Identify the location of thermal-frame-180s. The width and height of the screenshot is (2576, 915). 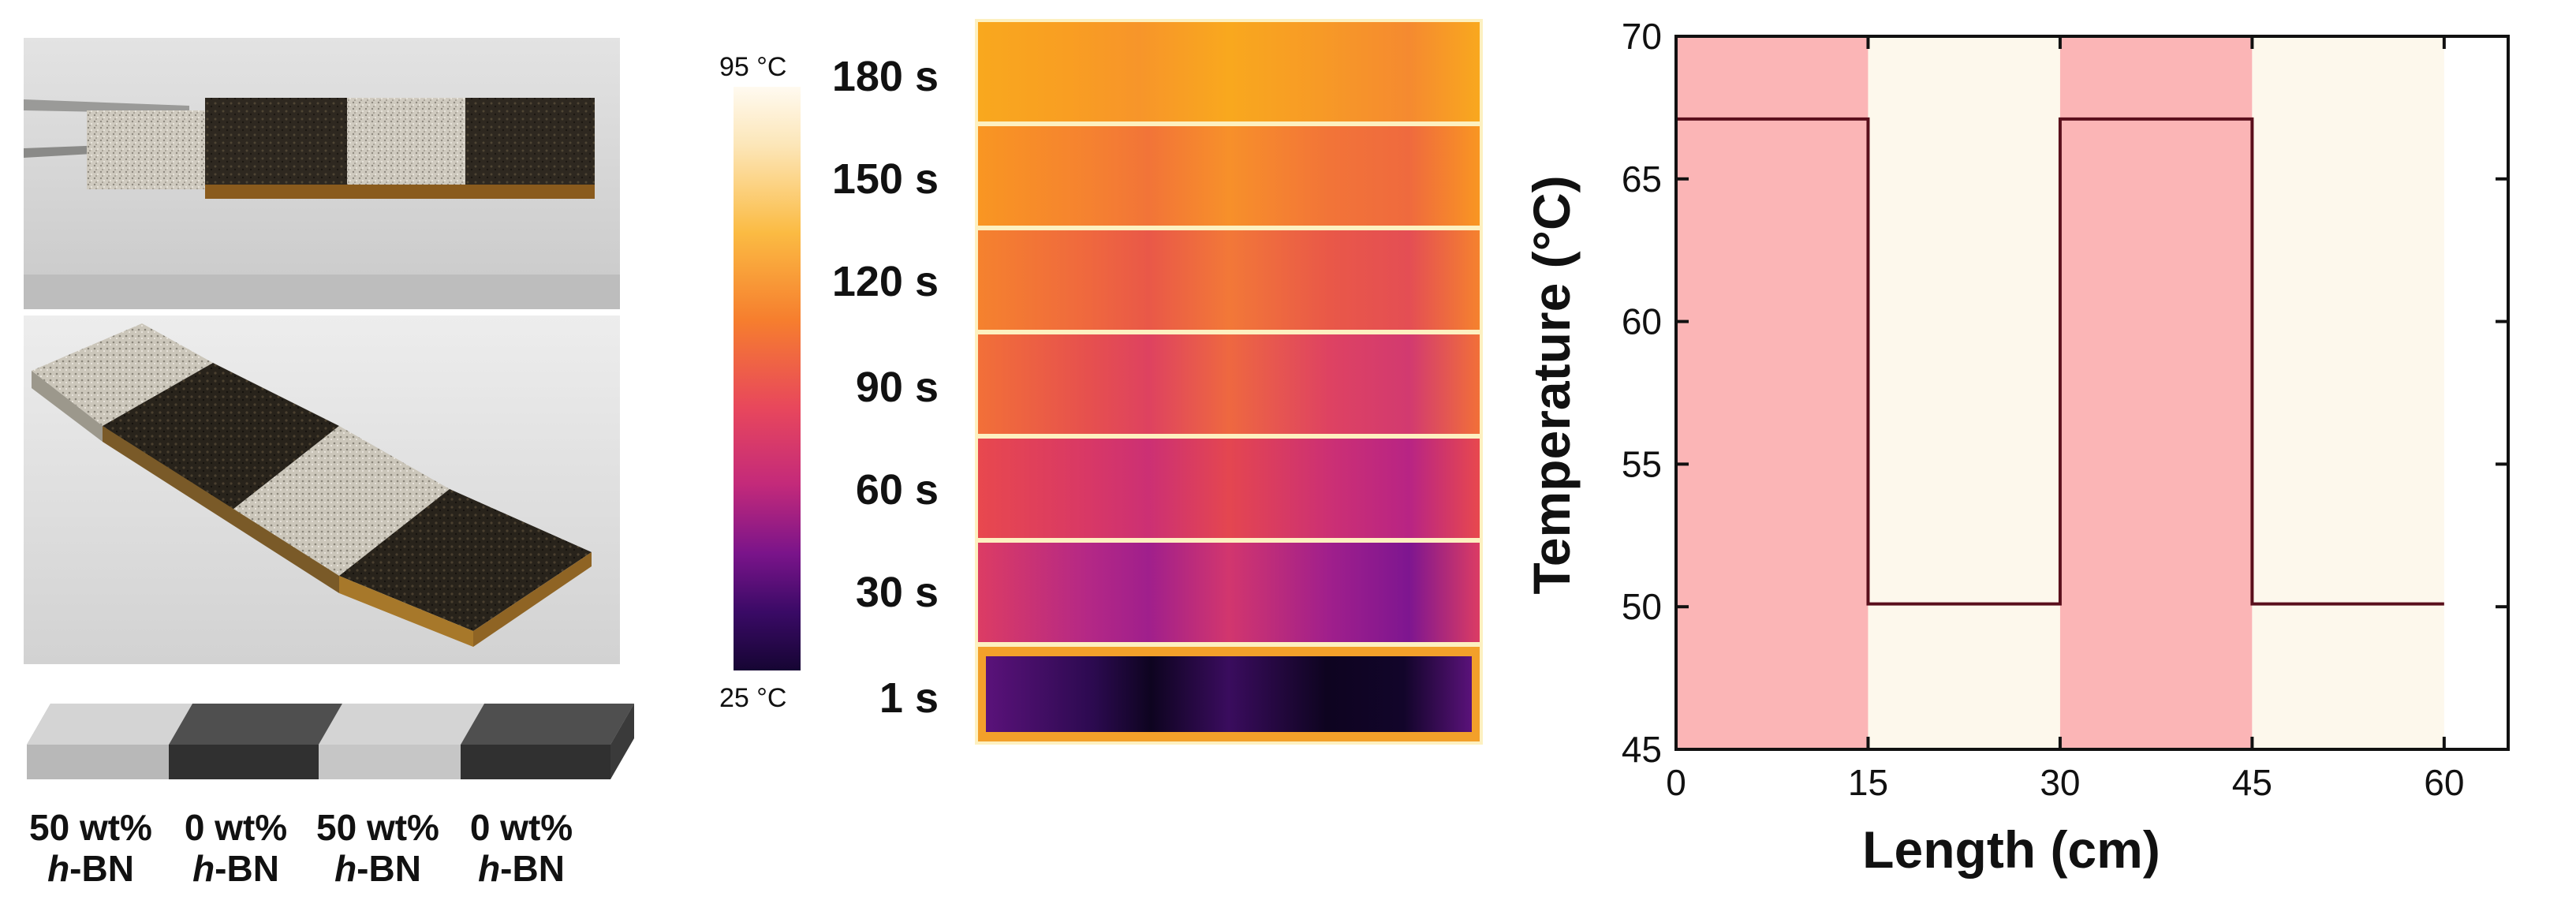
(1229, 72).